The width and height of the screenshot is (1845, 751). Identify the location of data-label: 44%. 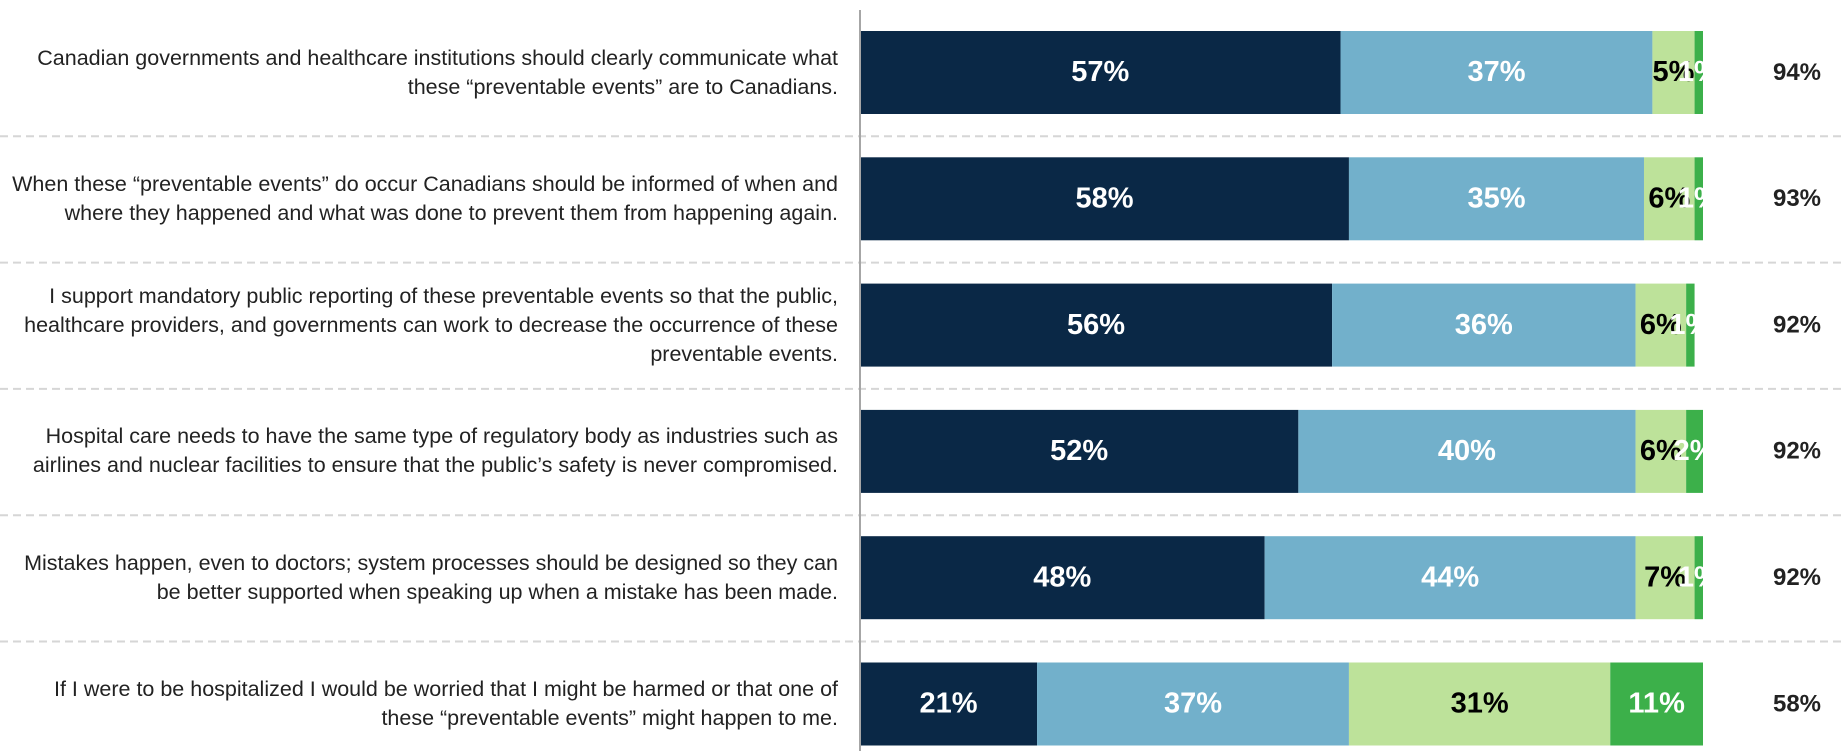
(1450, 577).